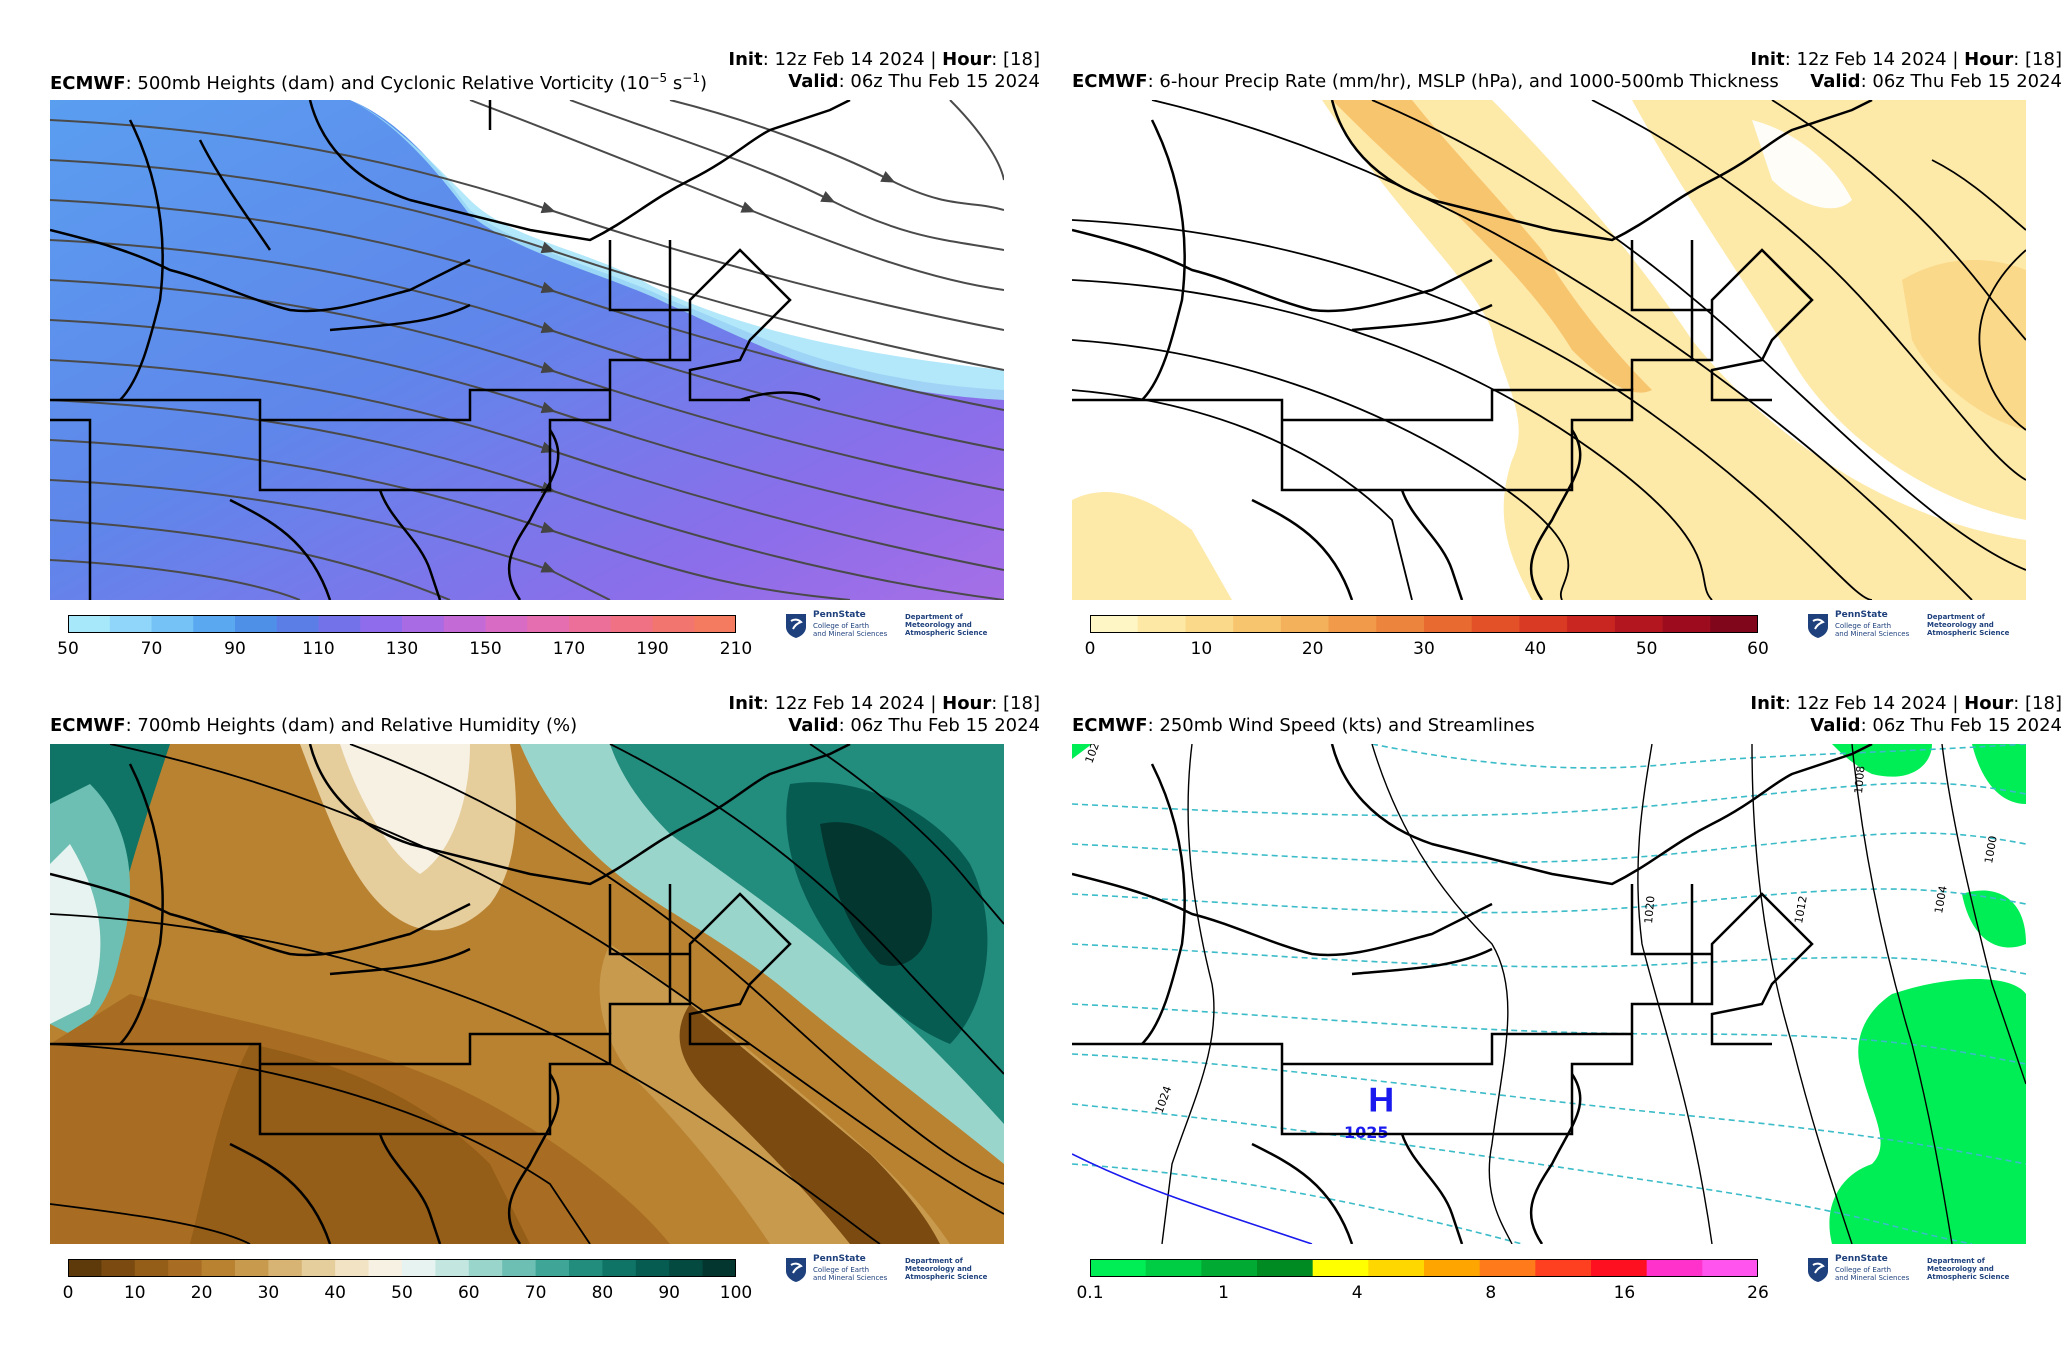 The height and width of the screenshot is (1346, 2070). I want to click on colorbar-tick-label: 130, so click(402, 649).